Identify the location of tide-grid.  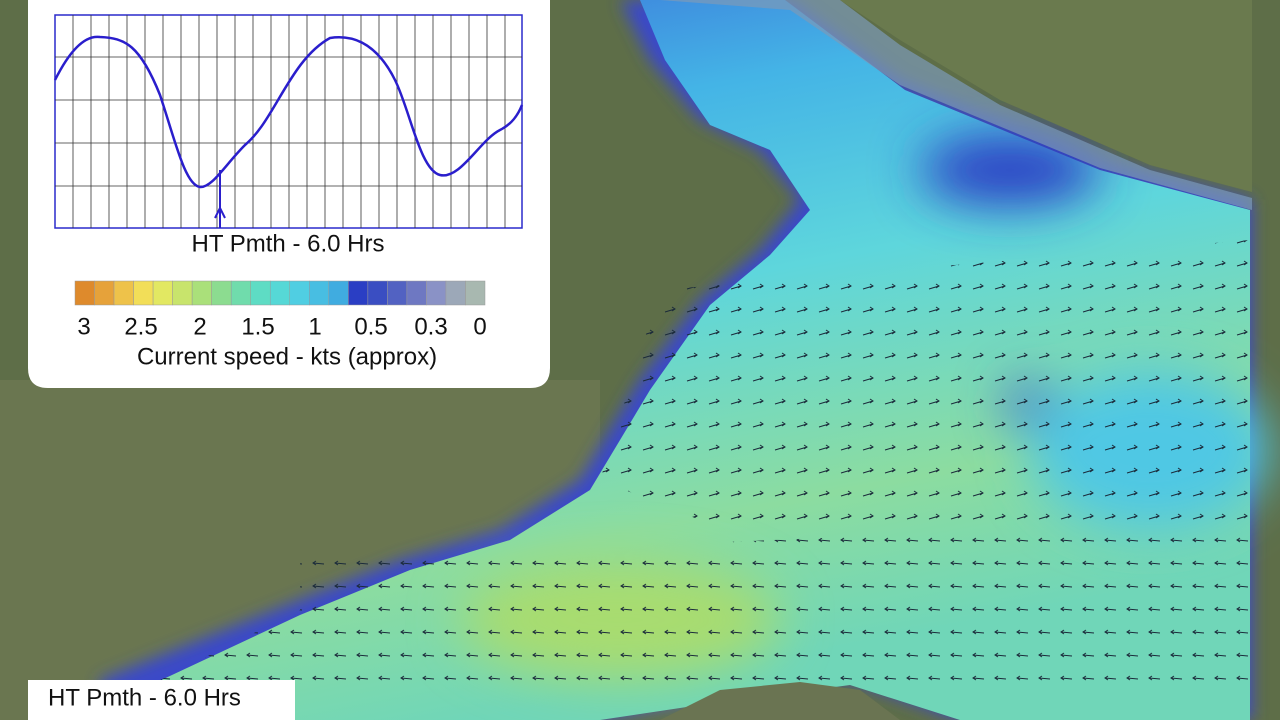
(288, 121).